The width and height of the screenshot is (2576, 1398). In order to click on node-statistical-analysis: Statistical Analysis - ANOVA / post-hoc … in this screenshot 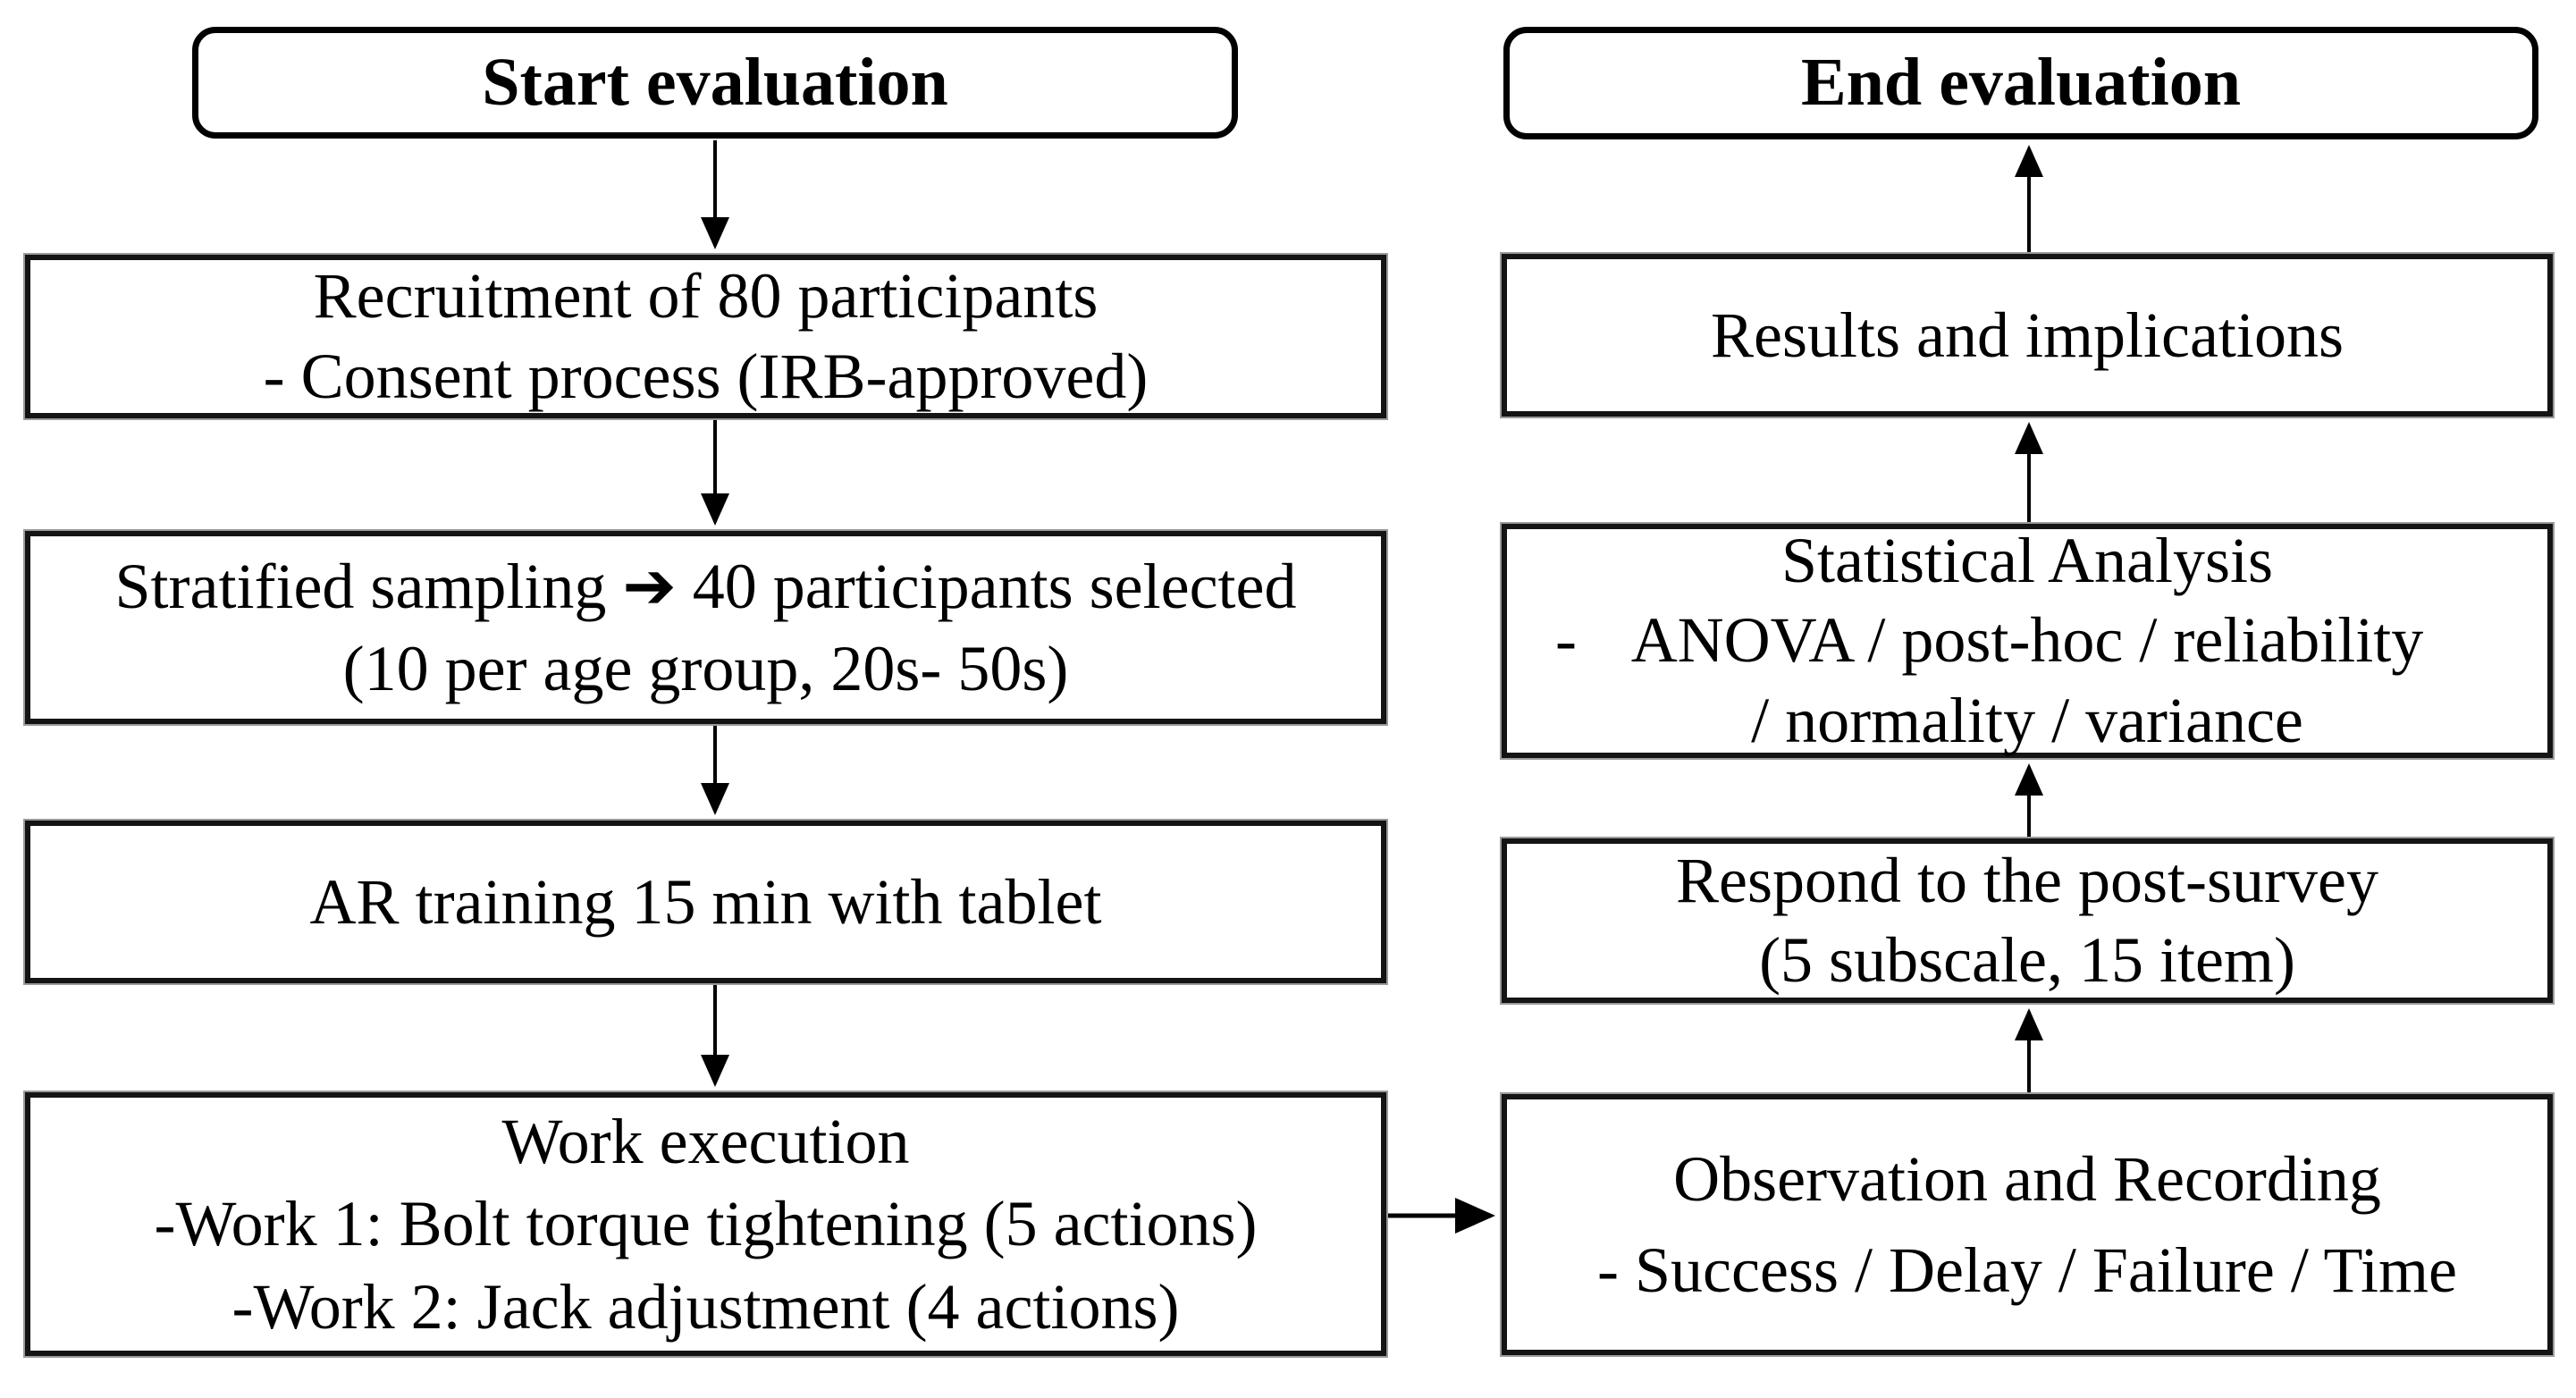, I will do `click(2028, 641)`.